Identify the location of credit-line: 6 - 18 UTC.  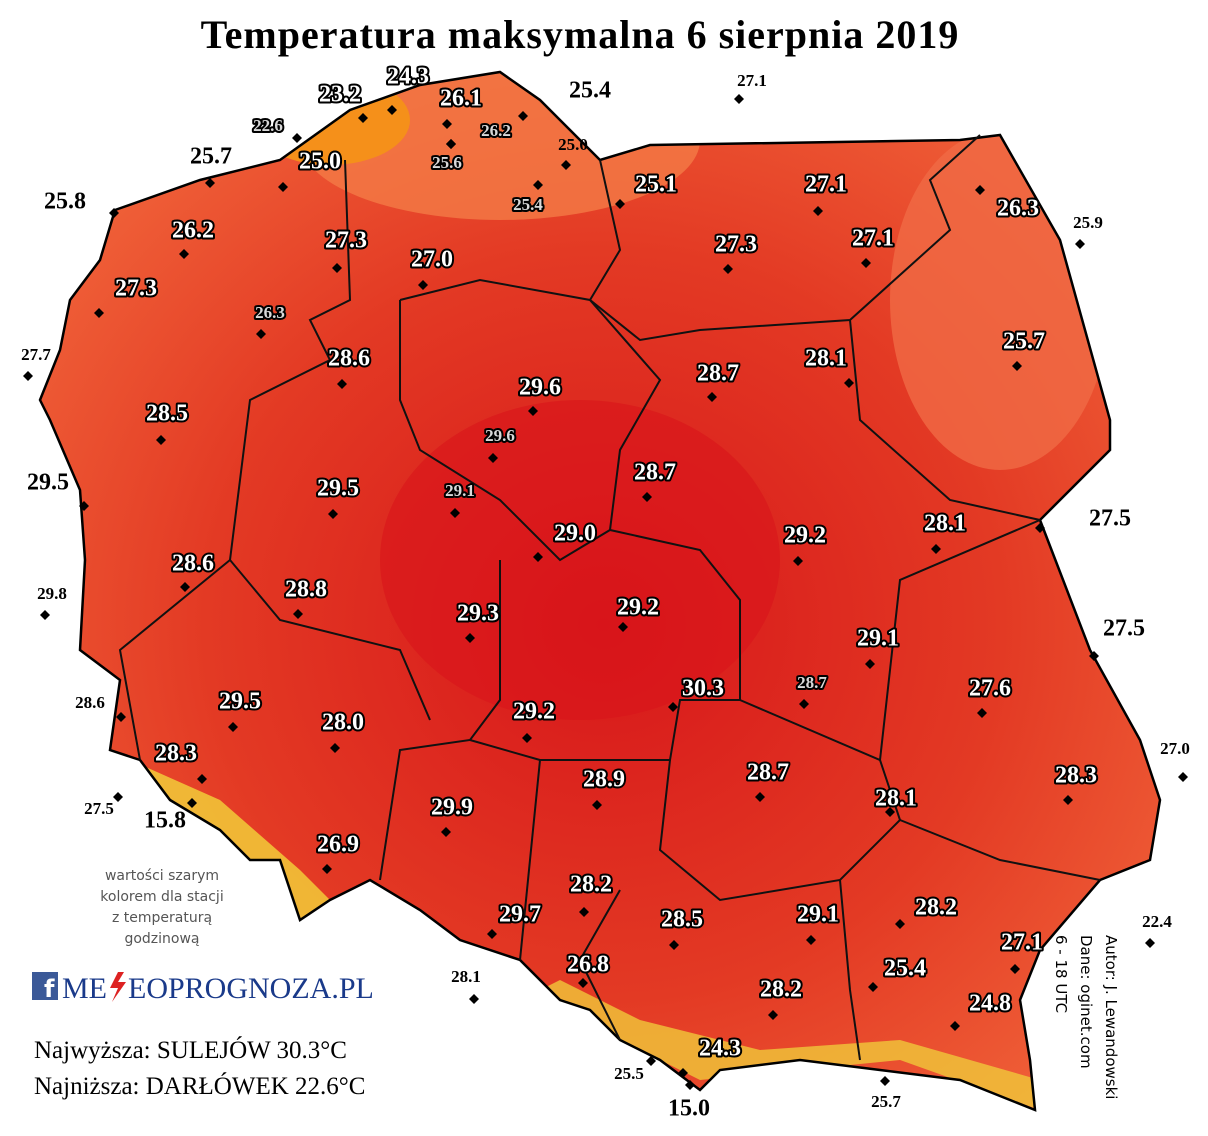
(1061, 974).